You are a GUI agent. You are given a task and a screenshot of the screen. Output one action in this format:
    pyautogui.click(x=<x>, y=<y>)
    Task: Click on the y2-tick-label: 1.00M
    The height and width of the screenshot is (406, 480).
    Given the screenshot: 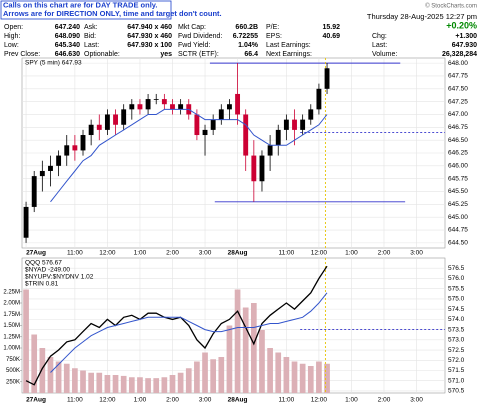 What is the action you would take?
    pyautogui.click(x=11, y=349)
    